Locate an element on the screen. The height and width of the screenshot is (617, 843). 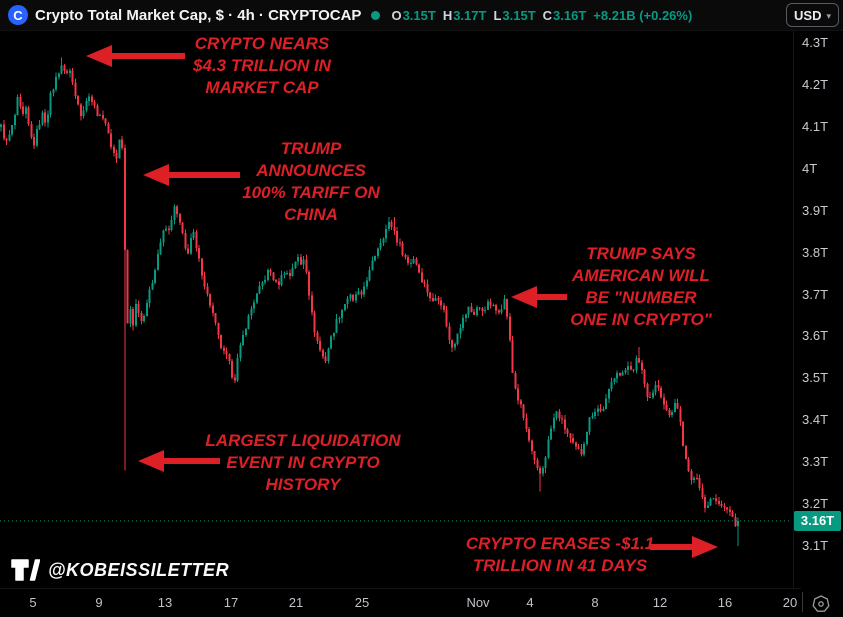
price-axis-label: 4T is located at coordinates (810, 168).